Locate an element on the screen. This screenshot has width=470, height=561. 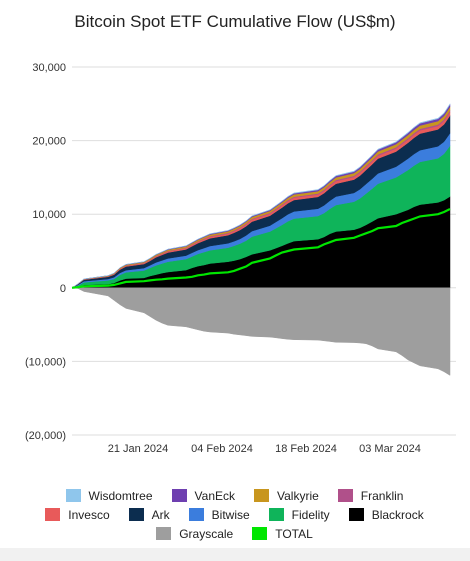
y-tick-label: (20,000) is located at coordinates (45, 436).